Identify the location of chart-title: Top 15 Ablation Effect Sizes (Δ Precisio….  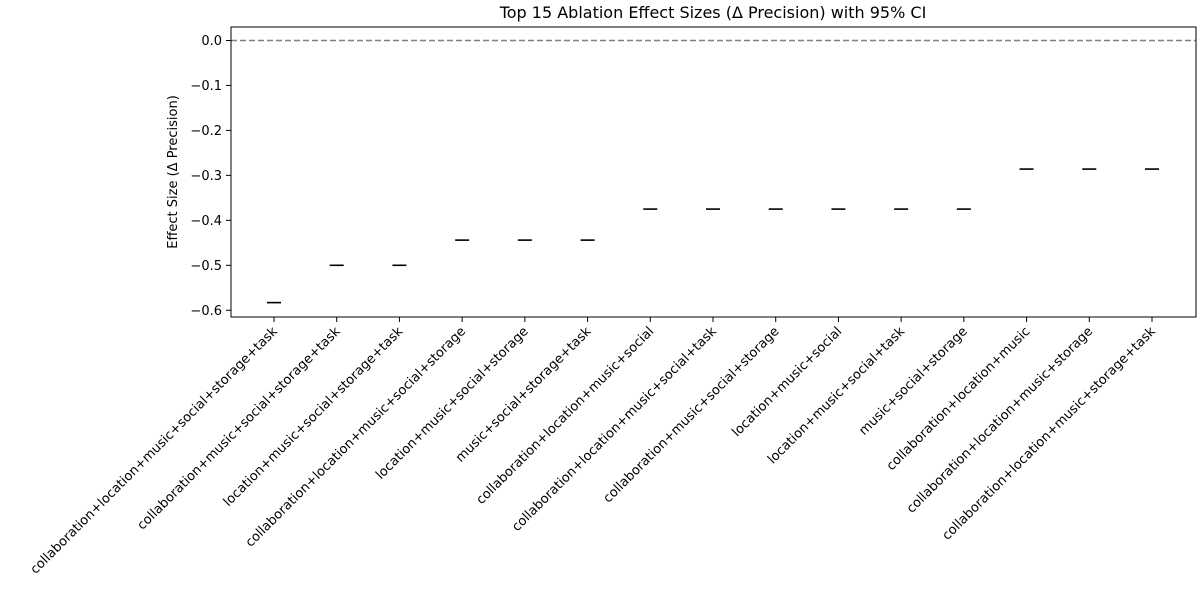
(713, 12).